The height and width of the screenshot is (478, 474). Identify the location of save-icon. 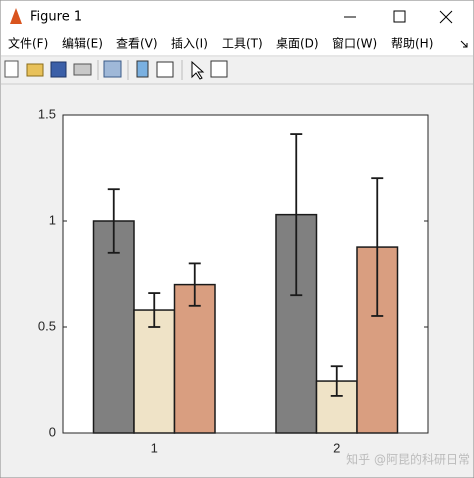
(58, 69).